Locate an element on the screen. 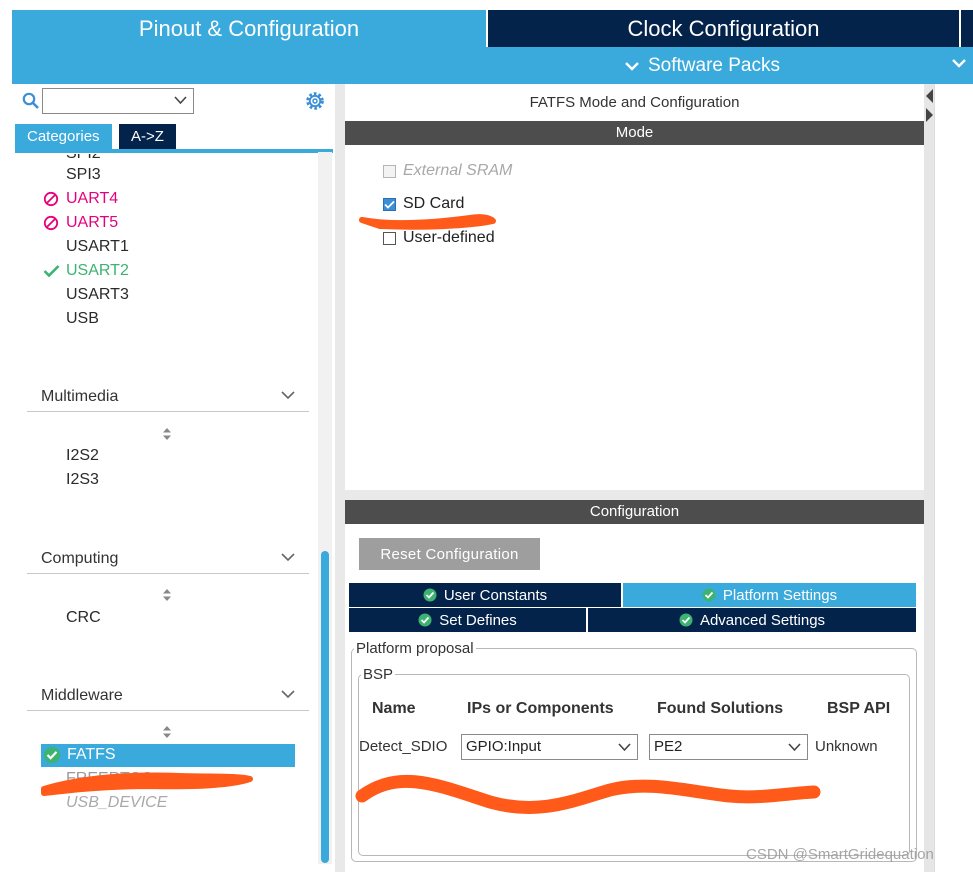 The image size is (973, 872). list-item-spi3: SPI3 is located at coordinates (83, 174).